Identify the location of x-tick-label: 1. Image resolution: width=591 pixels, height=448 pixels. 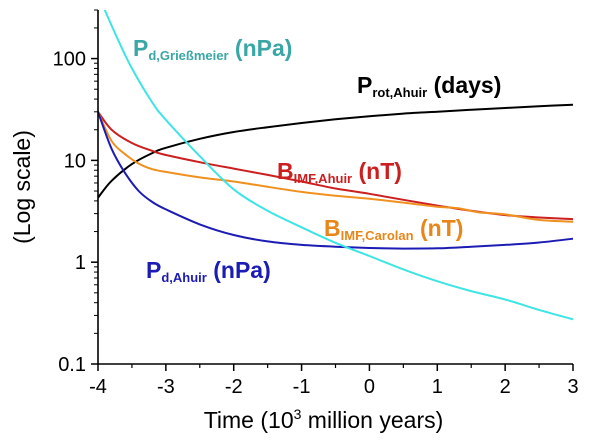
(437, 387).